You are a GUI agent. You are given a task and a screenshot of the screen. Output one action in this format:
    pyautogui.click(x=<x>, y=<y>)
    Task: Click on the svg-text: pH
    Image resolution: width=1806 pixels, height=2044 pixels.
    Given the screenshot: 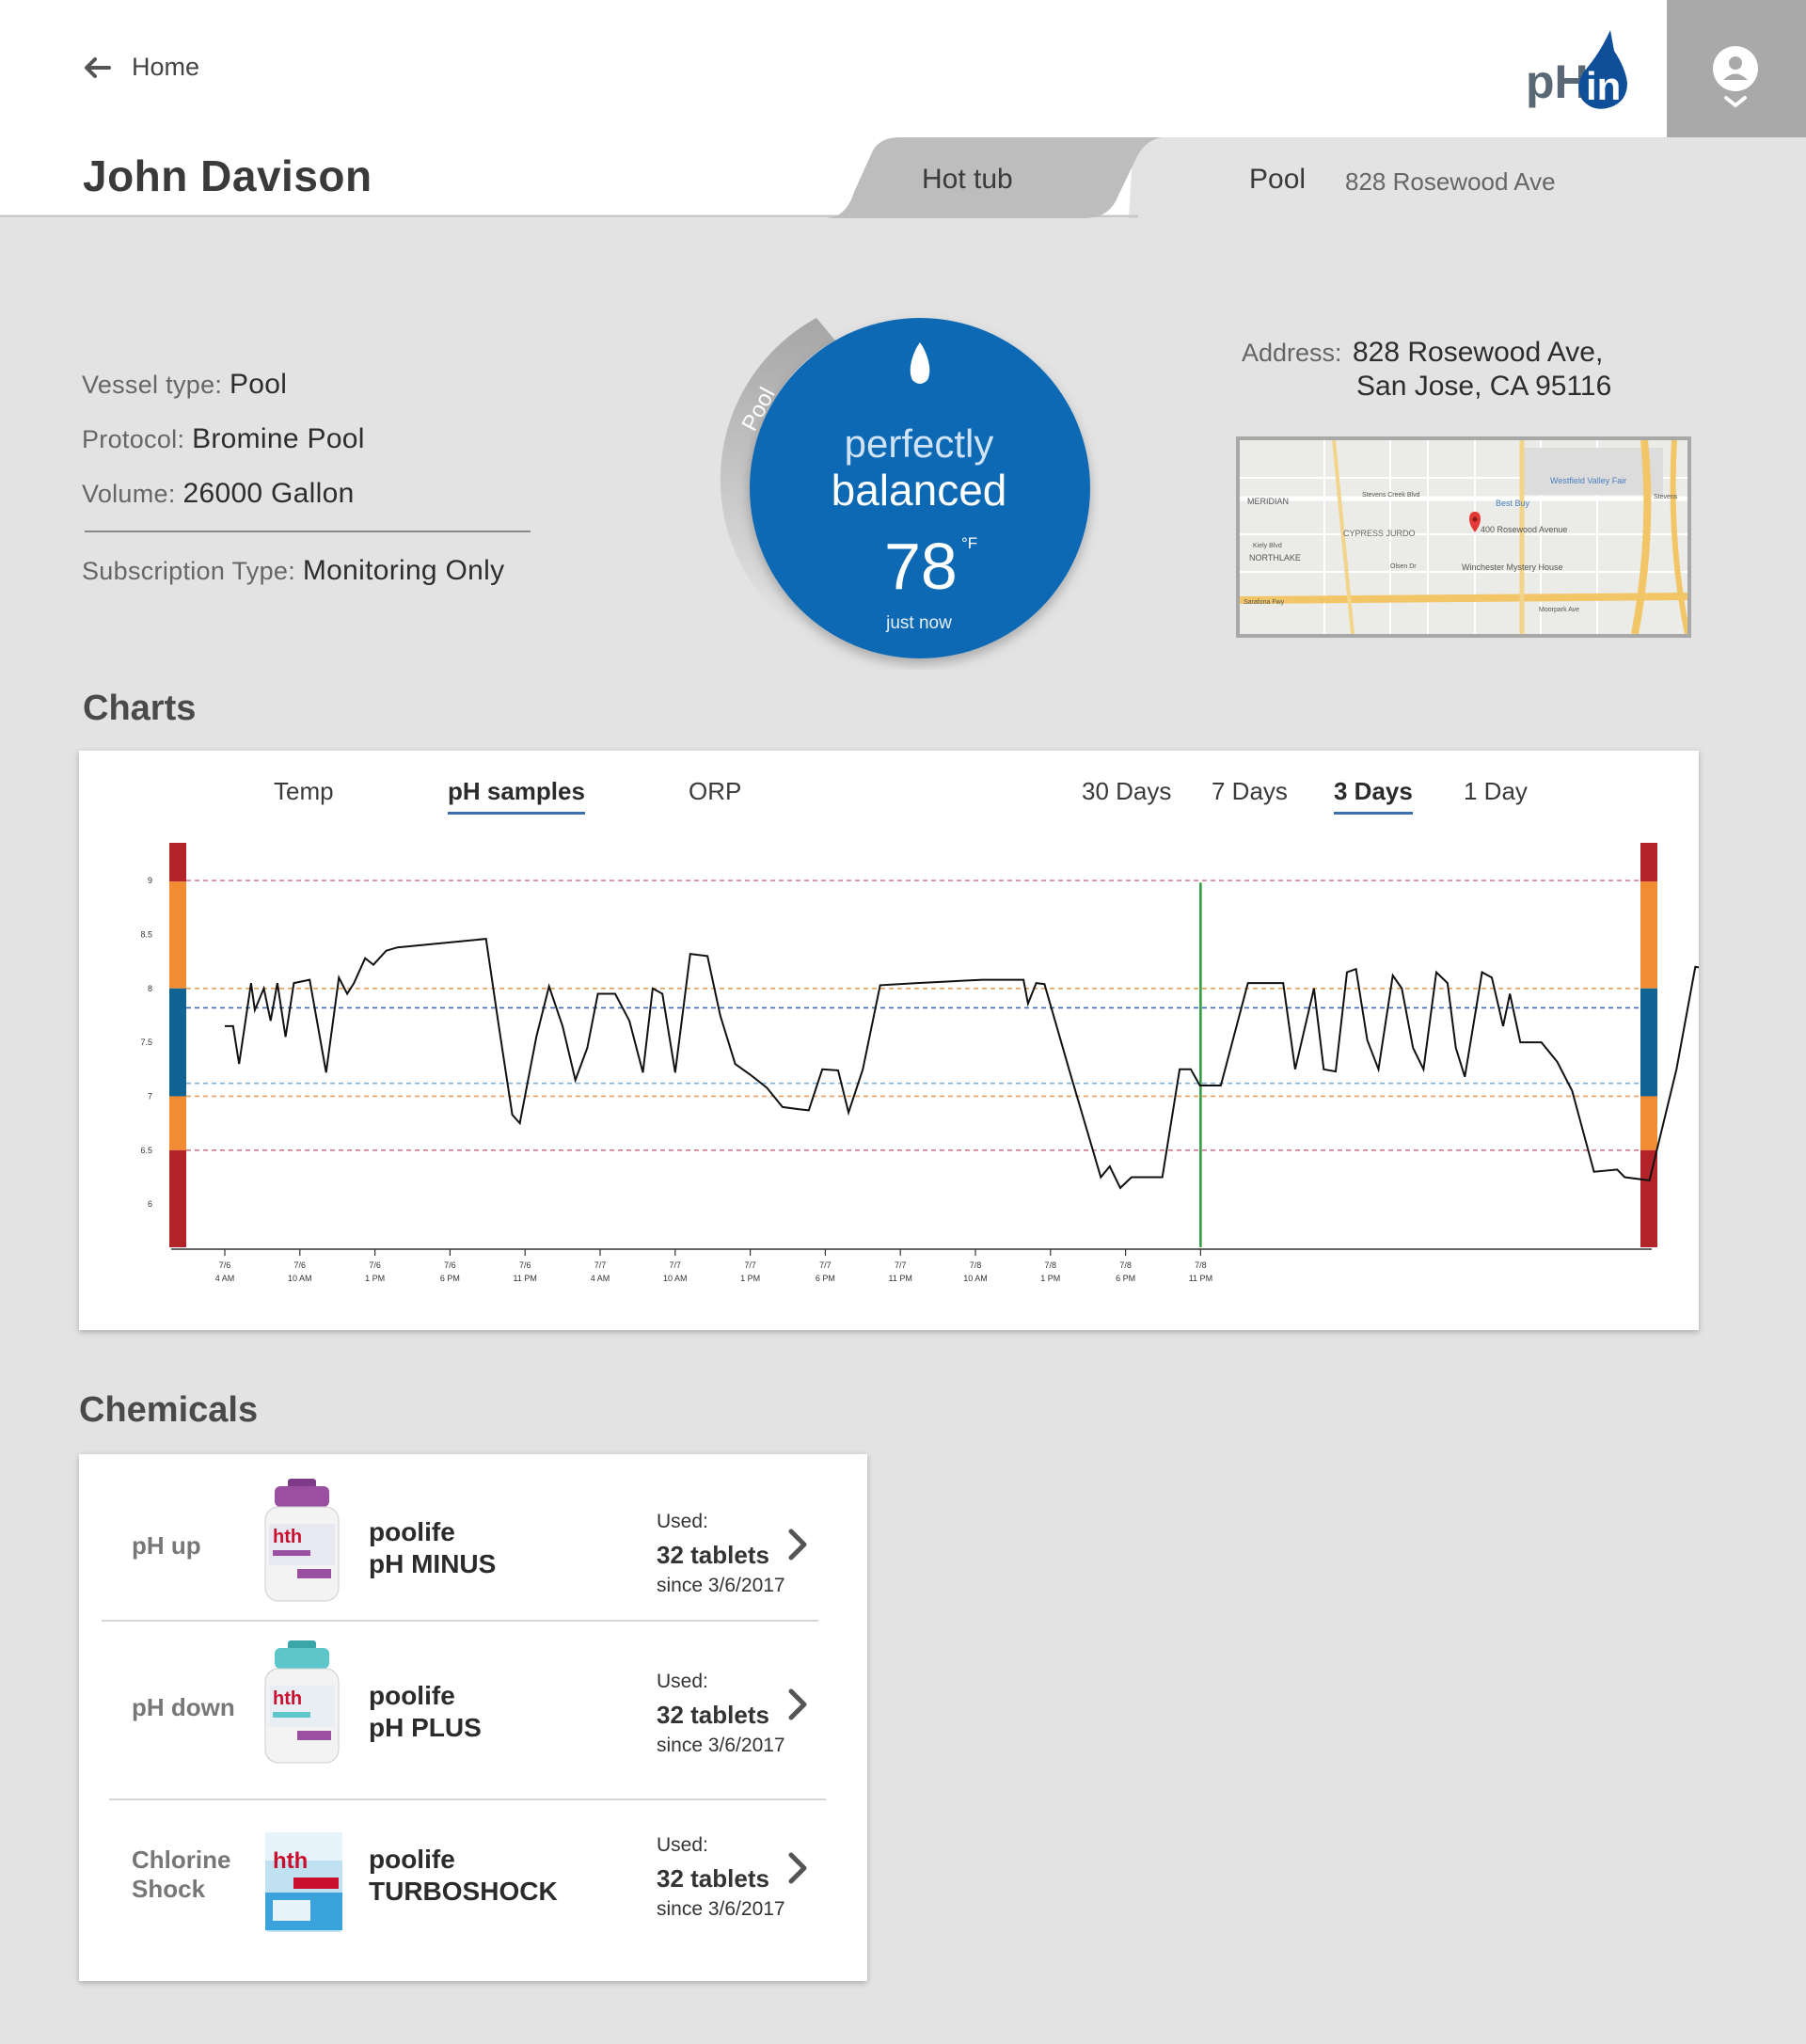 What is the action you would take?
    pyautogui.click(x=1557, y=81)
    